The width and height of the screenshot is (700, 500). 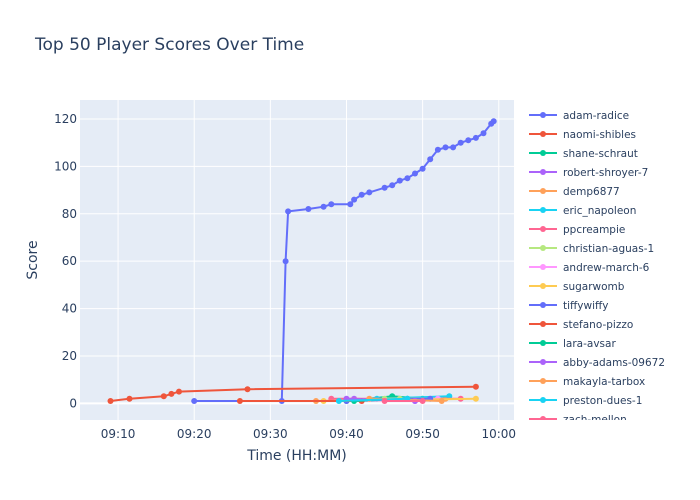 What do you see at coordinates (604, 382) in the screenshot?
I see `legend-item-label: makayla-tarbox` at bounding box center [604, 382].